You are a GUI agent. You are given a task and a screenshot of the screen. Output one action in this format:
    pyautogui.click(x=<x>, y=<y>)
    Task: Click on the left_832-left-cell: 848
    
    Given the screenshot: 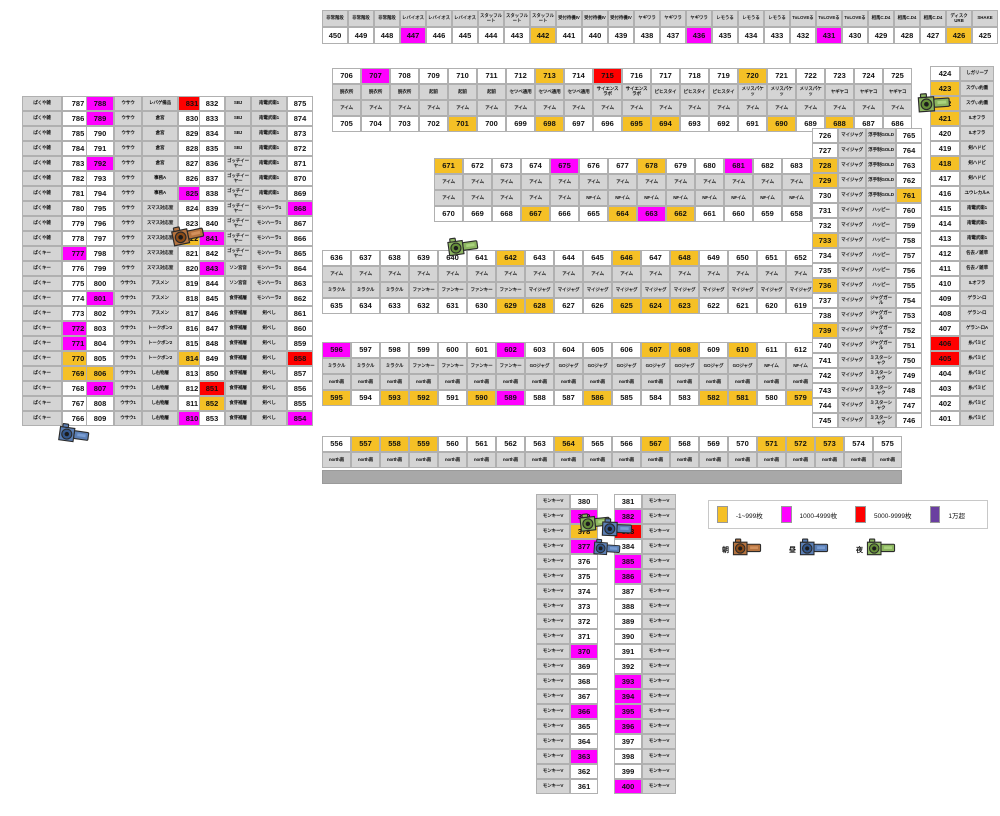 What is the action you would take?
    pyautogui.click(x=212, y=343)
    